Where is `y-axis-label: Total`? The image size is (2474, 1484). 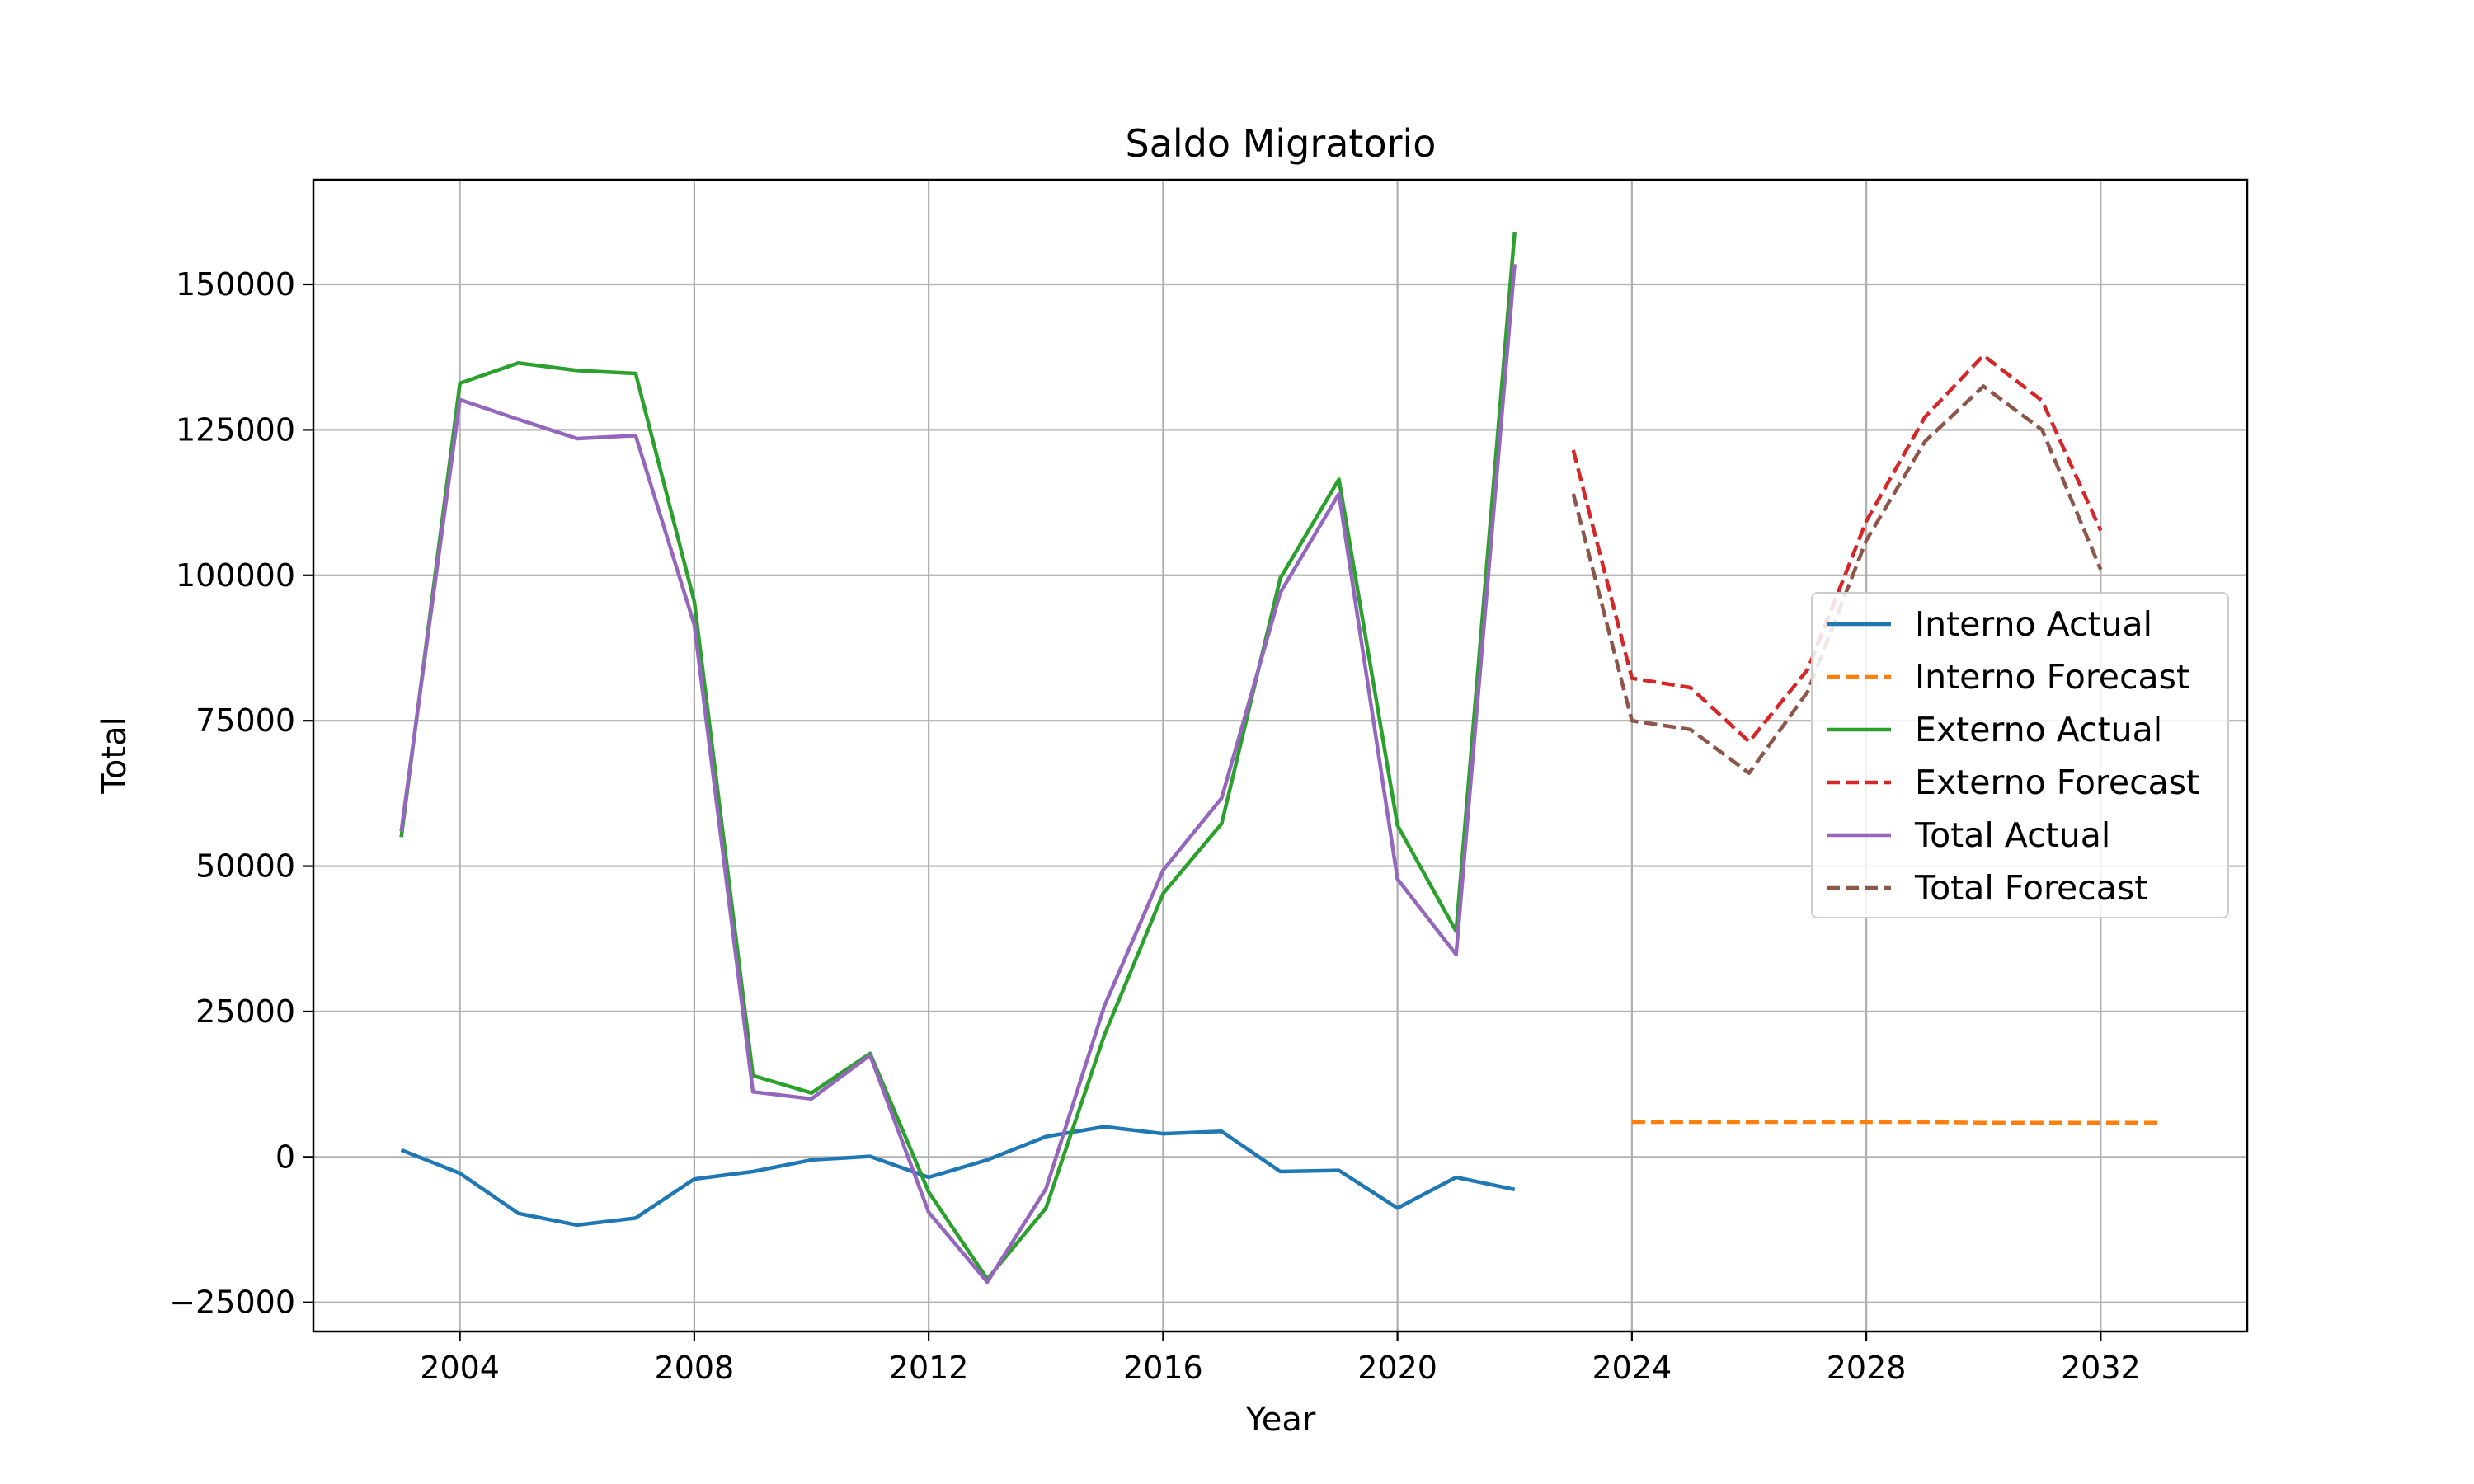 y-axis-label: Total is located at coordinates (115, 755).